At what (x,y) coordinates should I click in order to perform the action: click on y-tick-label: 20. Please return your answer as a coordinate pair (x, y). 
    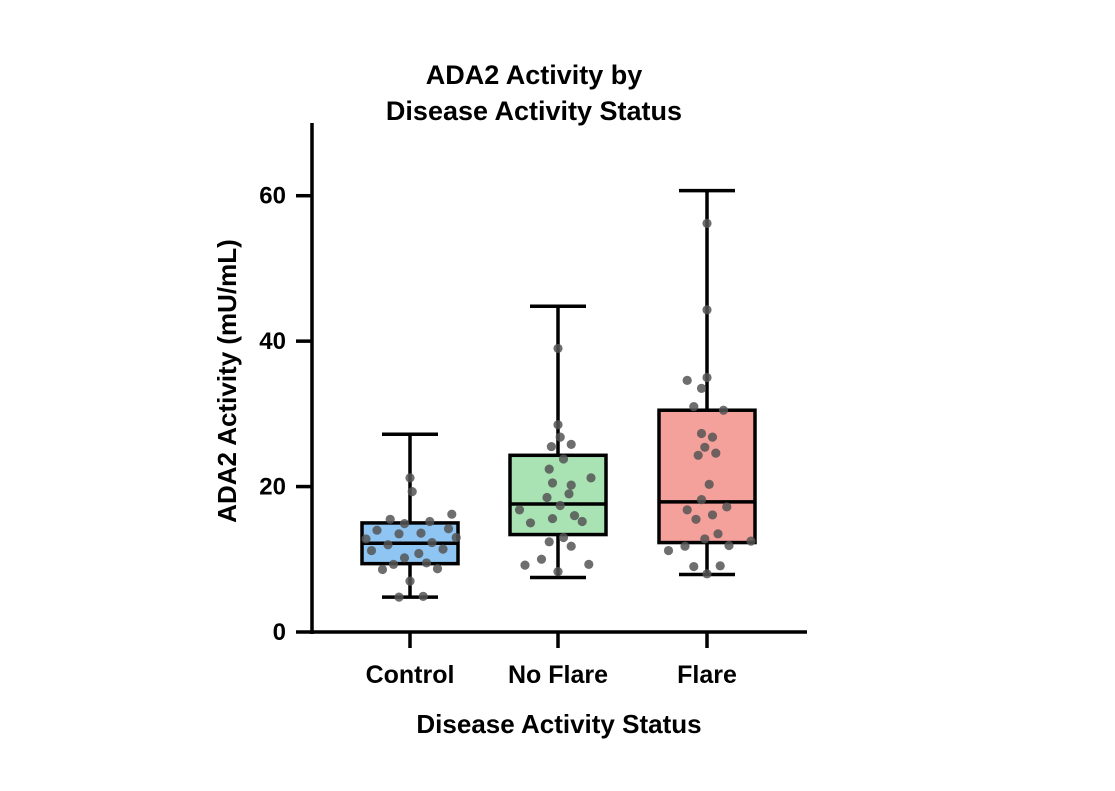
    Looking at the image, I should click on (272, 487).